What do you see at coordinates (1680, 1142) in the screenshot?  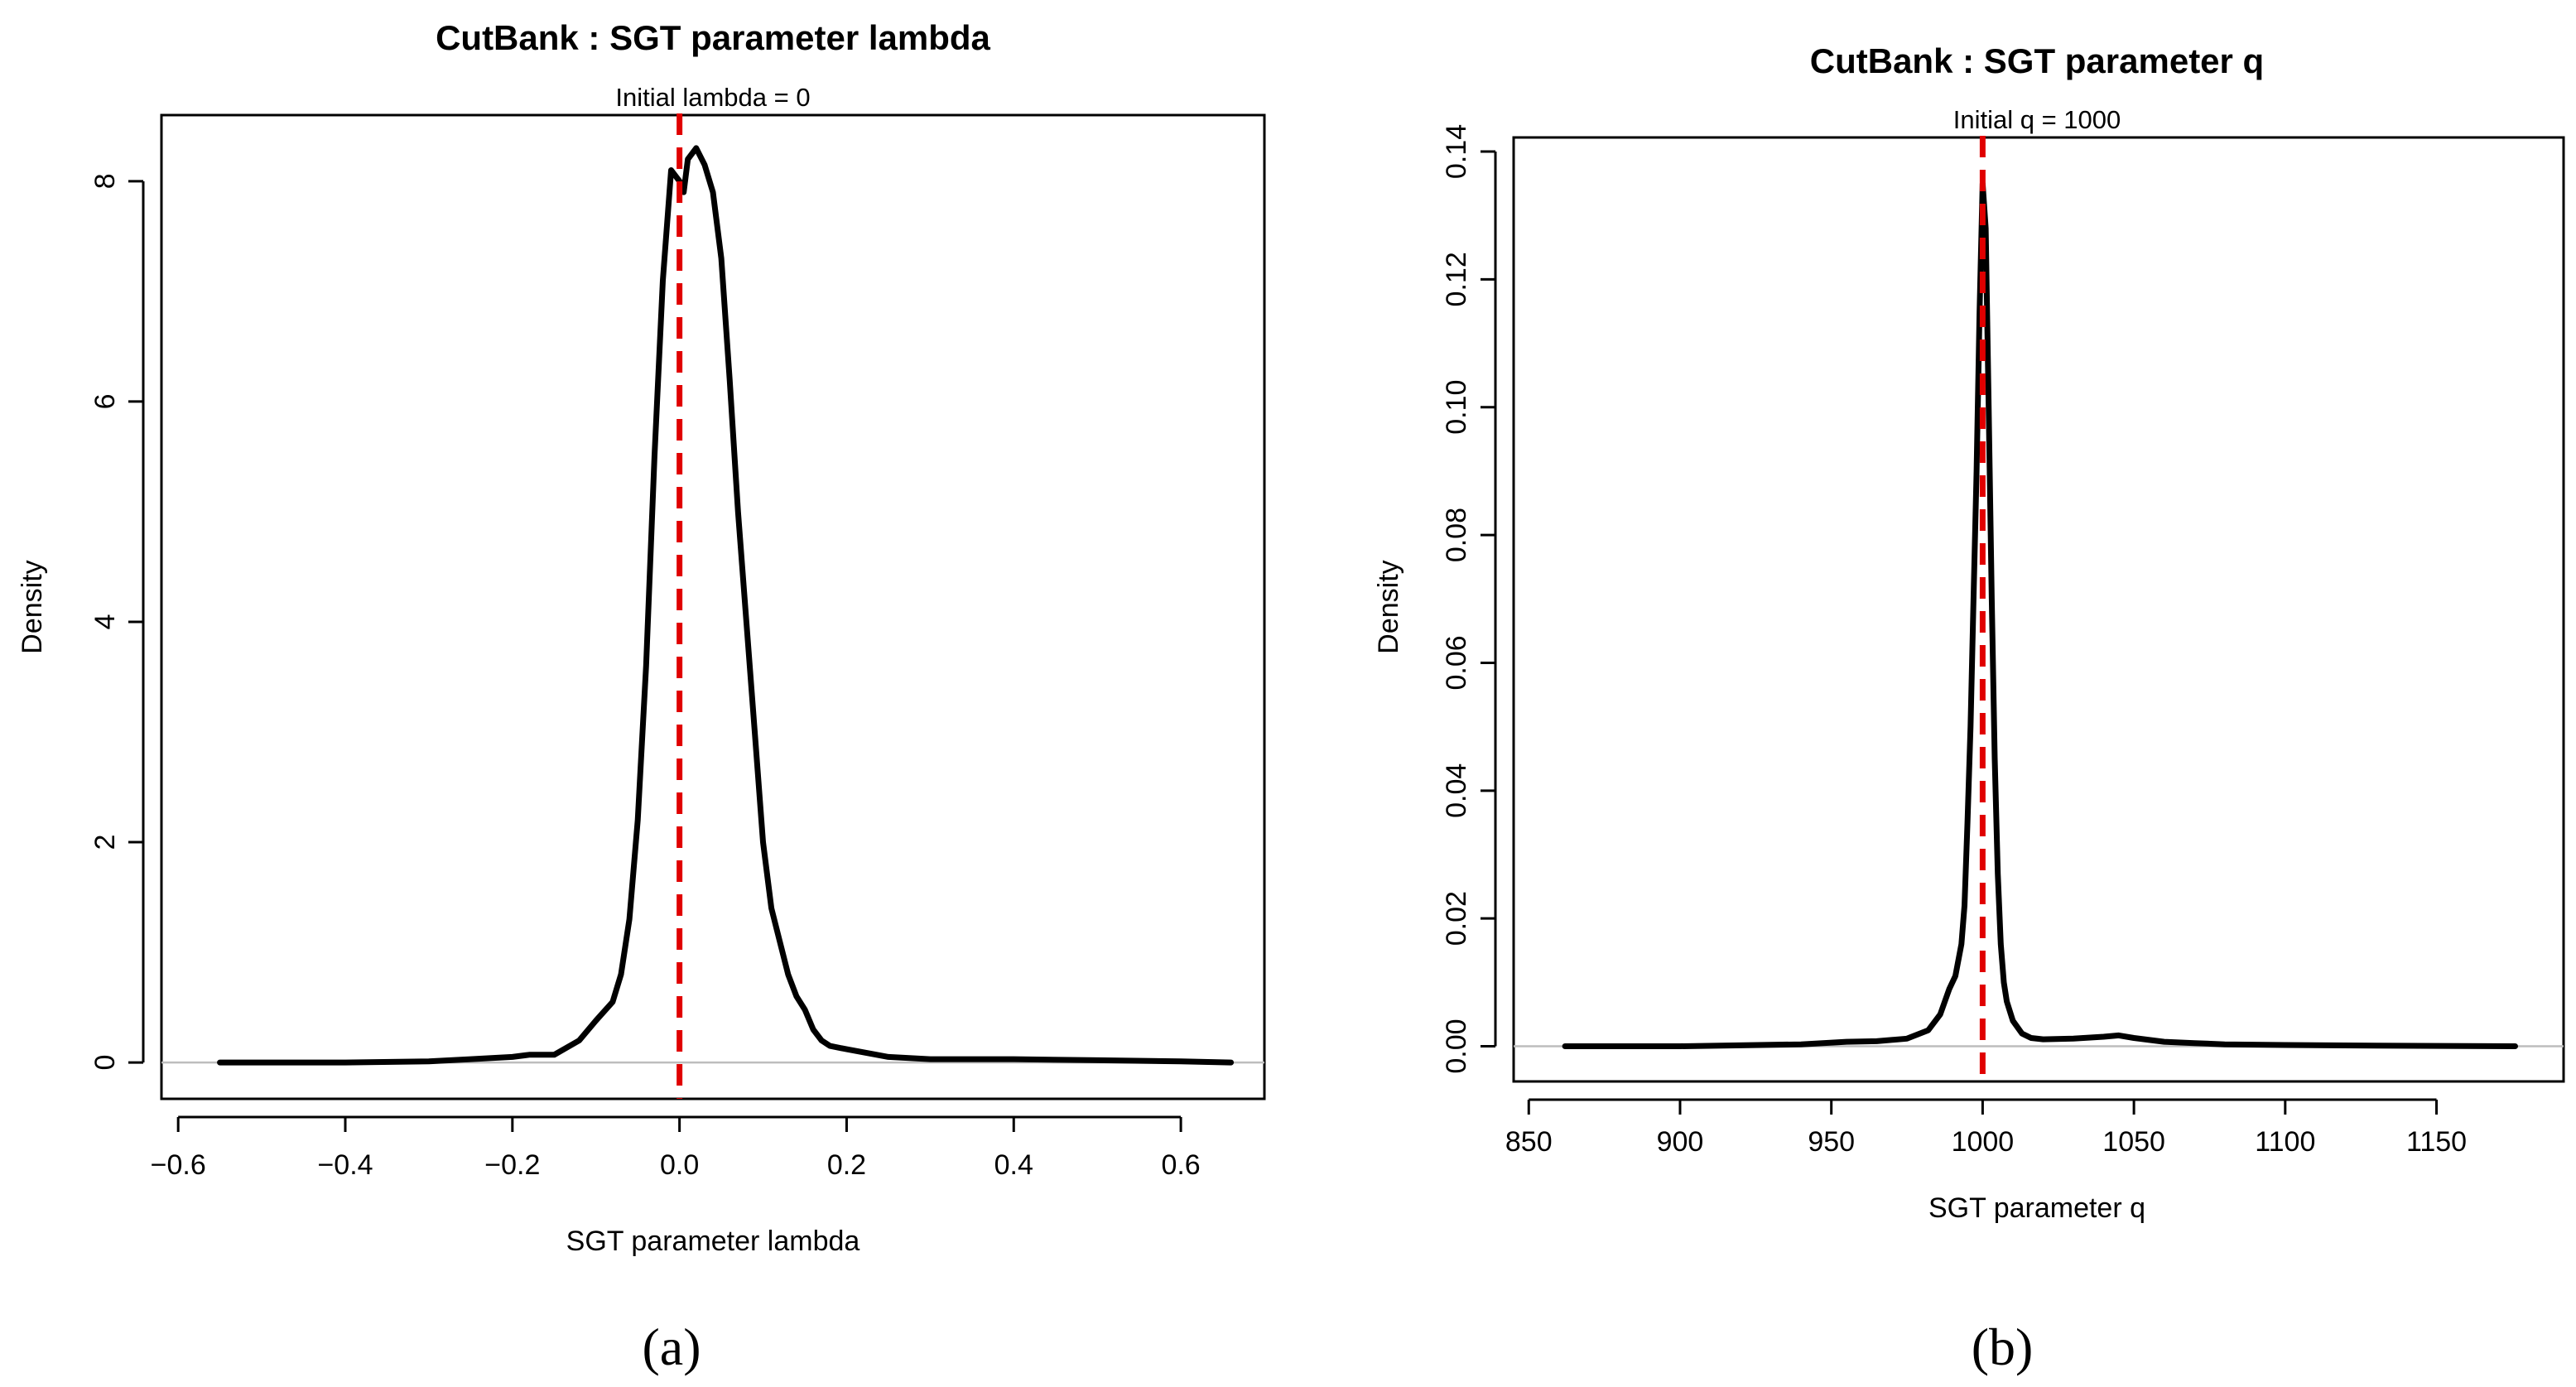 I see `panel-b-x-tick-label: 900` at bounding box center [1680, 1142].